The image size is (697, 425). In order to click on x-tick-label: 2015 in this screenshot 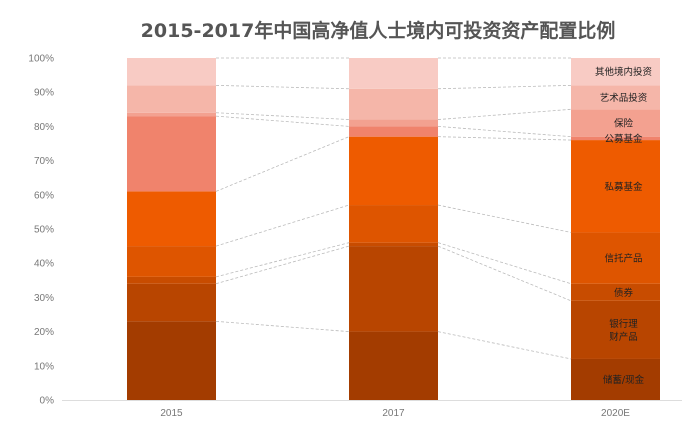, I will do `click(171, 413)`.